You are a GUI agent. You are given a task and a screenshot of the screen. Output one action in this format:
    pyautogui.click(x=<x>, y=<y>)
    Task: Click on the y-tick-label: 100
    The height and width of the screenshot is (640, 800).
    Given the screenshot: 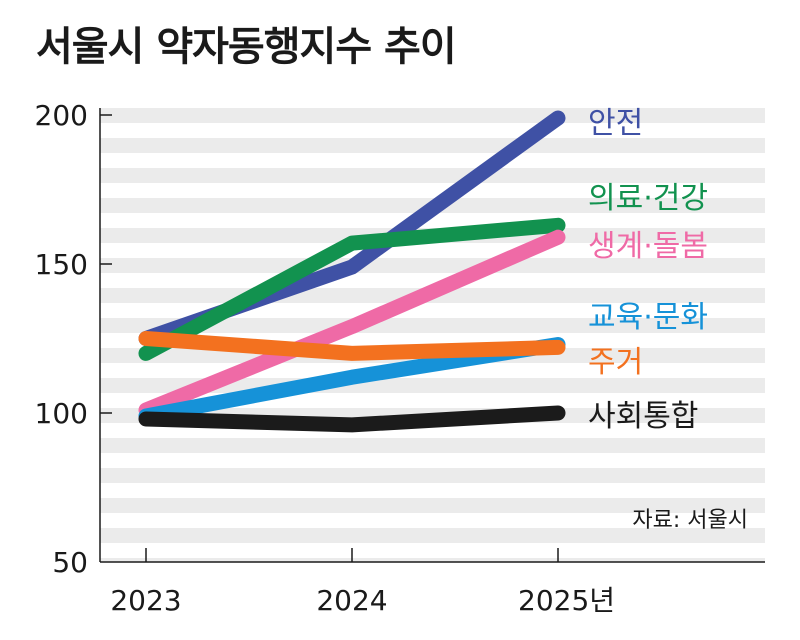 What is the action you would take?
    pyautogui.click(x=61, y=413)
    